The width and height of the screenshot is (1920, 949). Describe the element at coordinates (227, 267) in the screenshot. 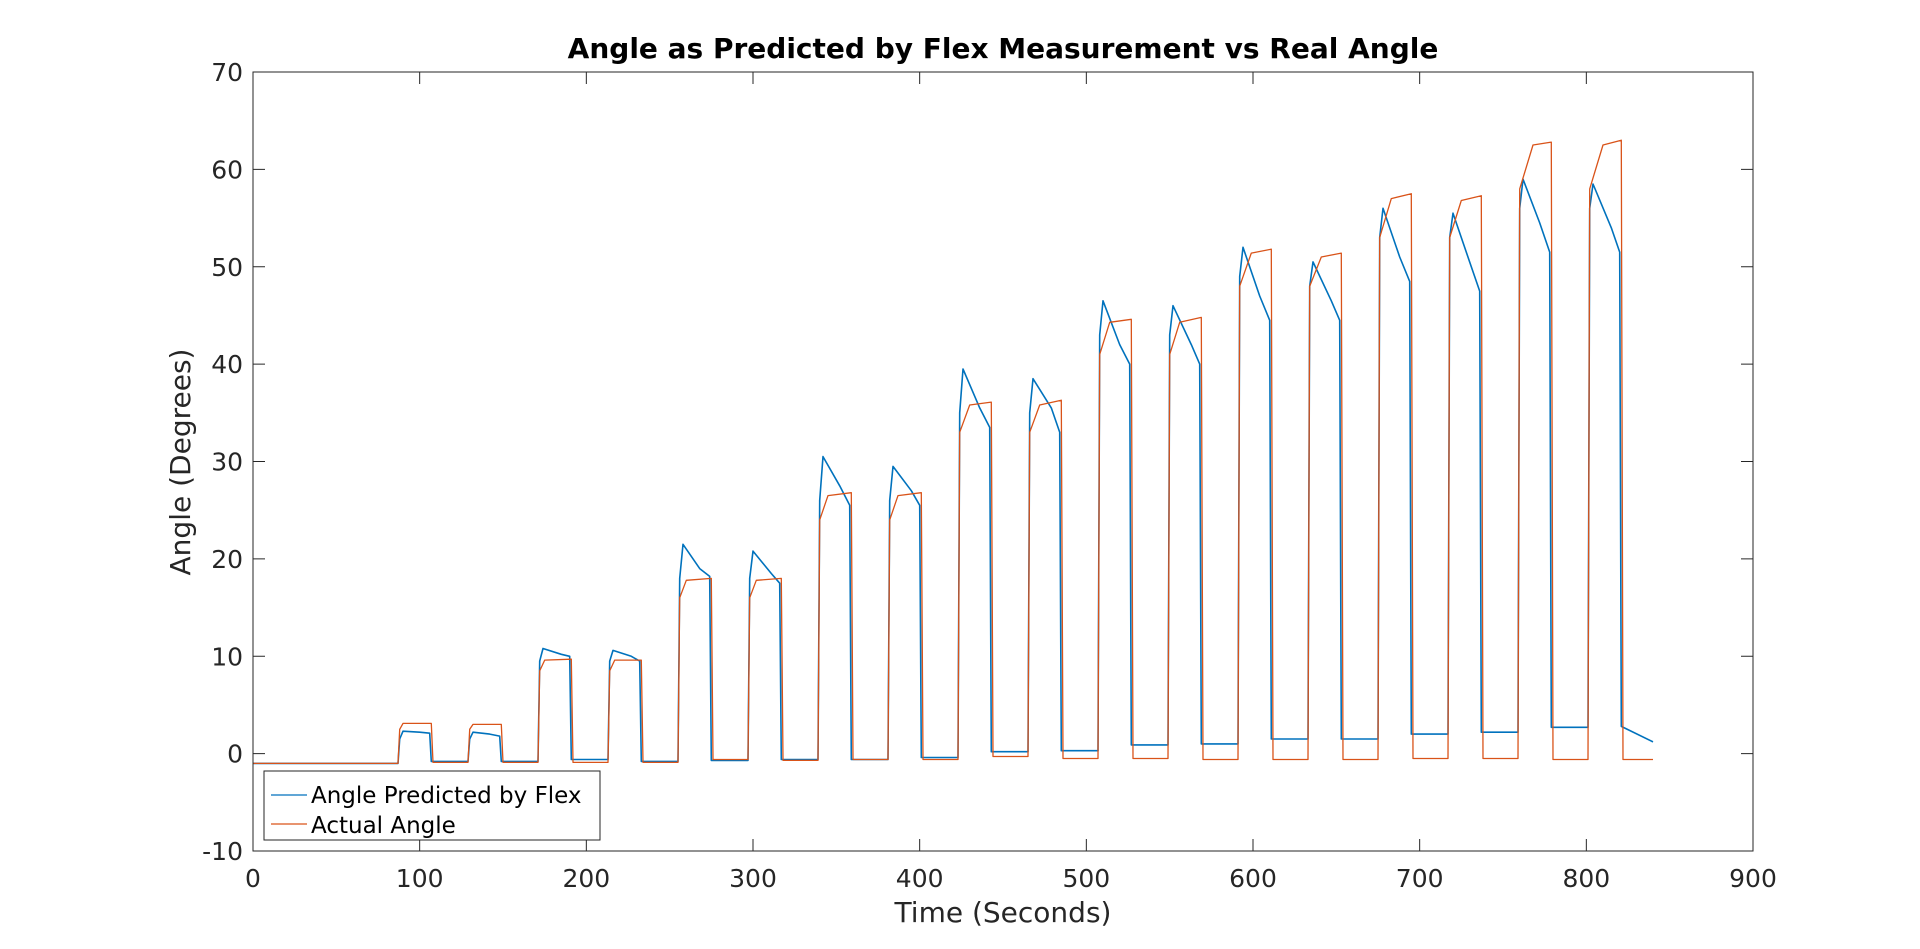

I see `y-tick-label: 50` at that location.